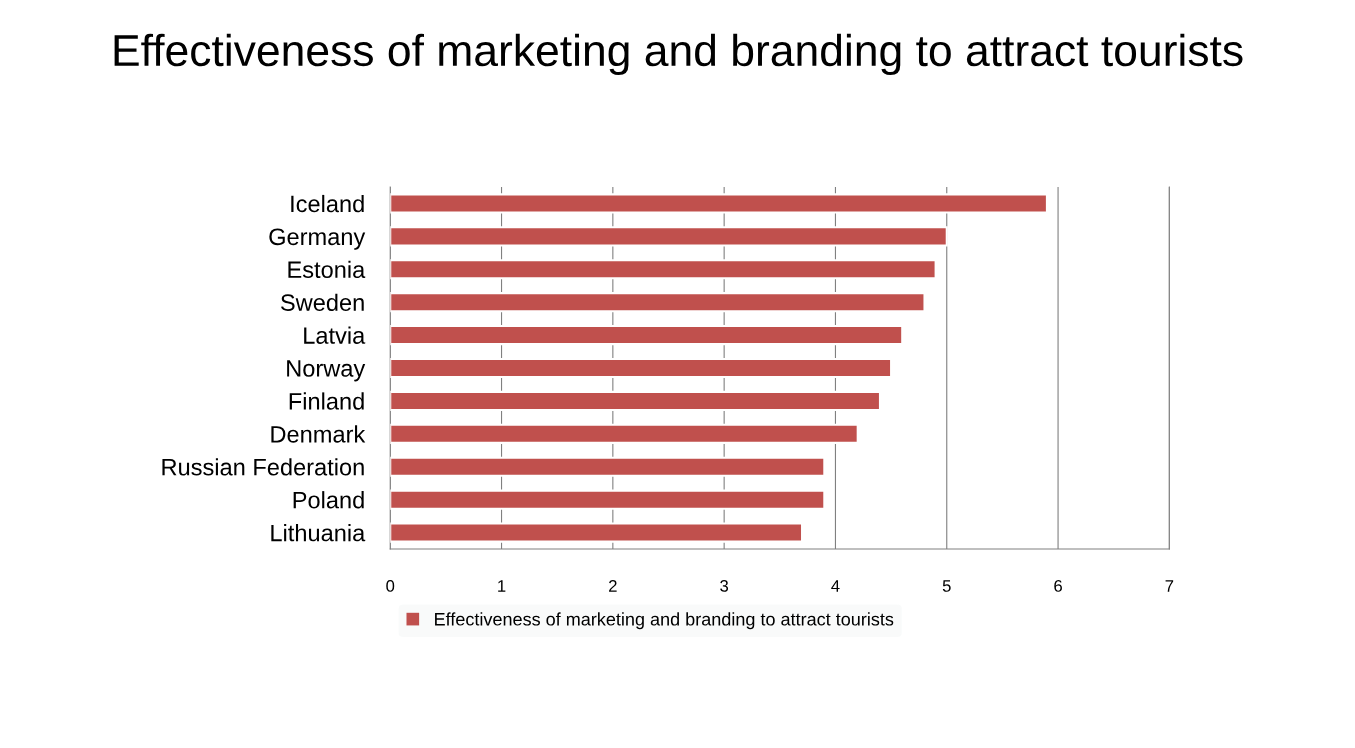  What do you see at coordinates (318, 434) in the screenshot?
I see `y-tick-label: Denmark` at bounding box center [318, 434].